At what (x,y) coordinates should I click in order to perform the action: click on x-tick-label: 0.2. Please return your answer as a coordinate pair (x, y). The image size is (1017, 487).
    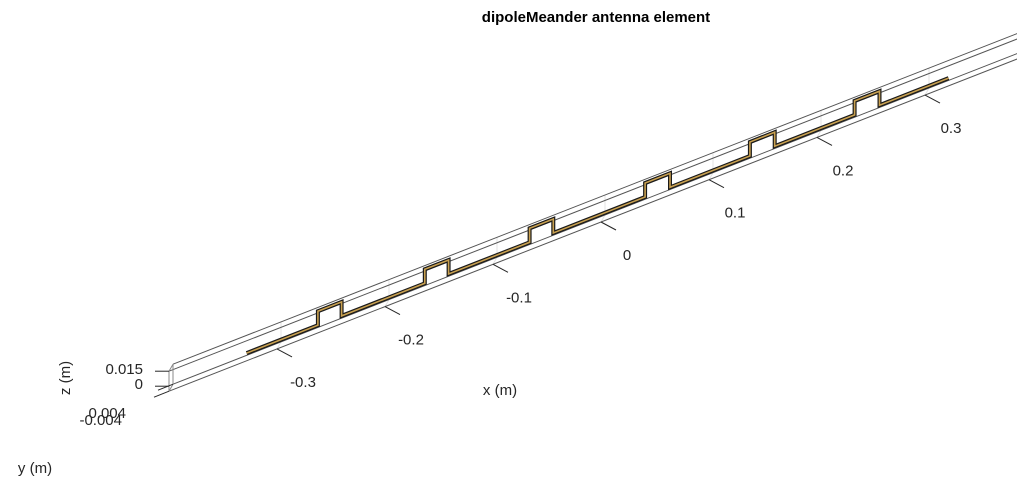
    Looking at the image, I should click on (843, 170).